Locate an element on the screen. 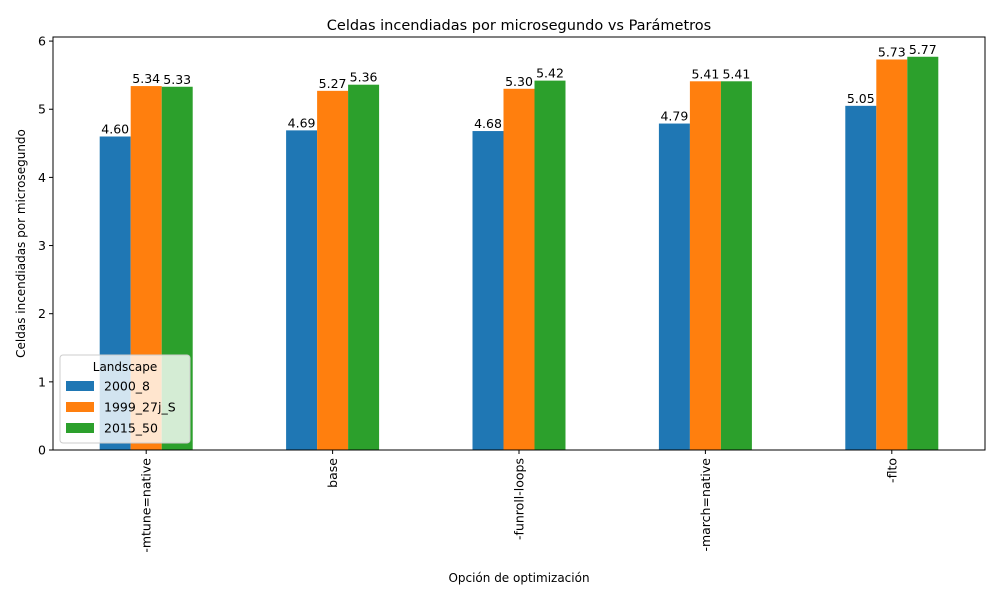 This screenshot has height=600, width=1000. bar-value-label: 5.27 is located at coordinates (333, 83).